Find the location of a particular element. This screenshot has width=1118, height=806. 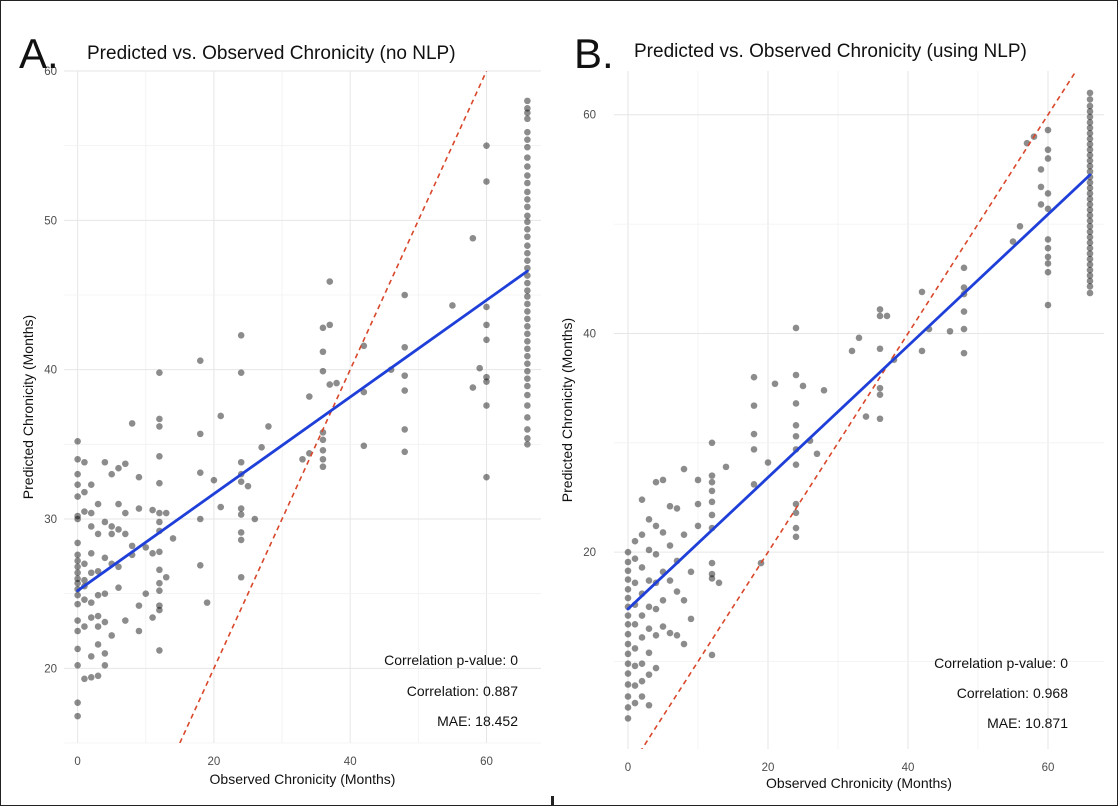

y-tick-label: 40 is located at coordinates (50, 371).